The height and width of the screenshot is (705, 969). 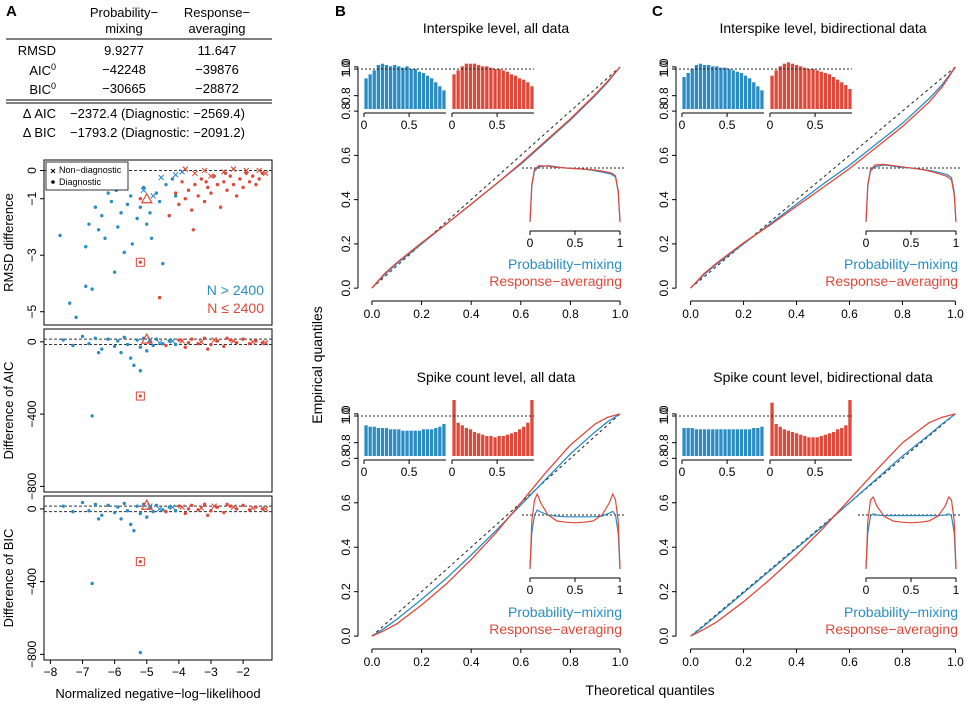 What do you see at coordinates (140, 562) in the screenshot?
I see `highlight-square` at bounding box center [140, 562].